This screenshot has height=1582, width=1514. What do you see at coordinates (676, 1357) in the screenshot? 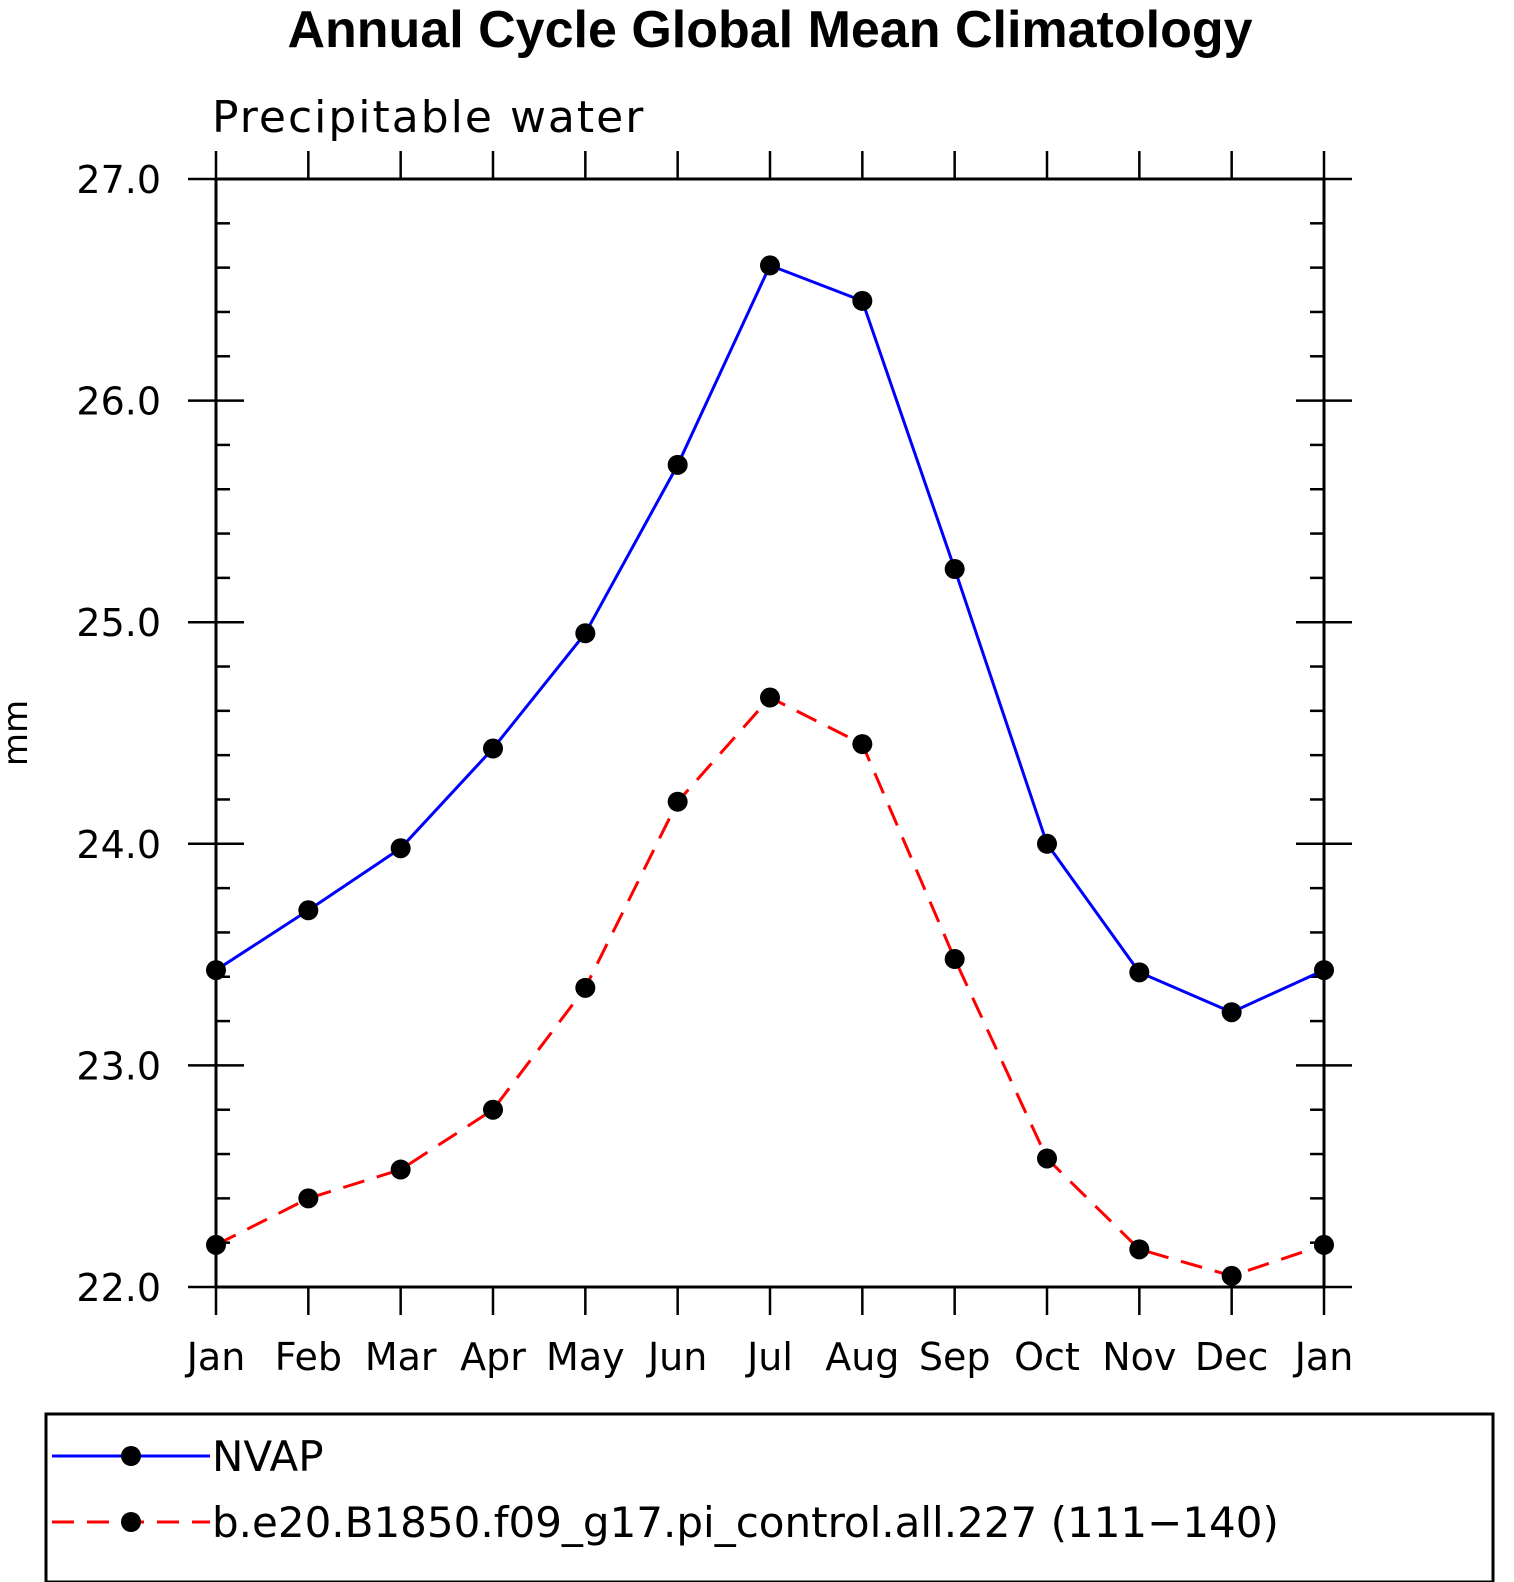
I see `x-tick-label: Jun` at bounding box center [676, 1357].